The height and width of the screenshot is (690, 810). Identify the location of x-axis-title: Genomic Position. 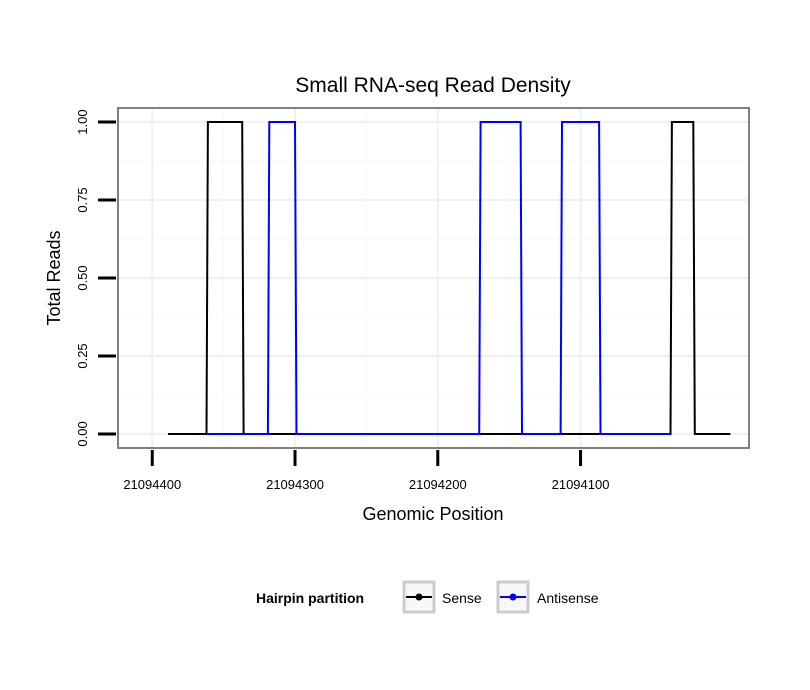
(432, 514).